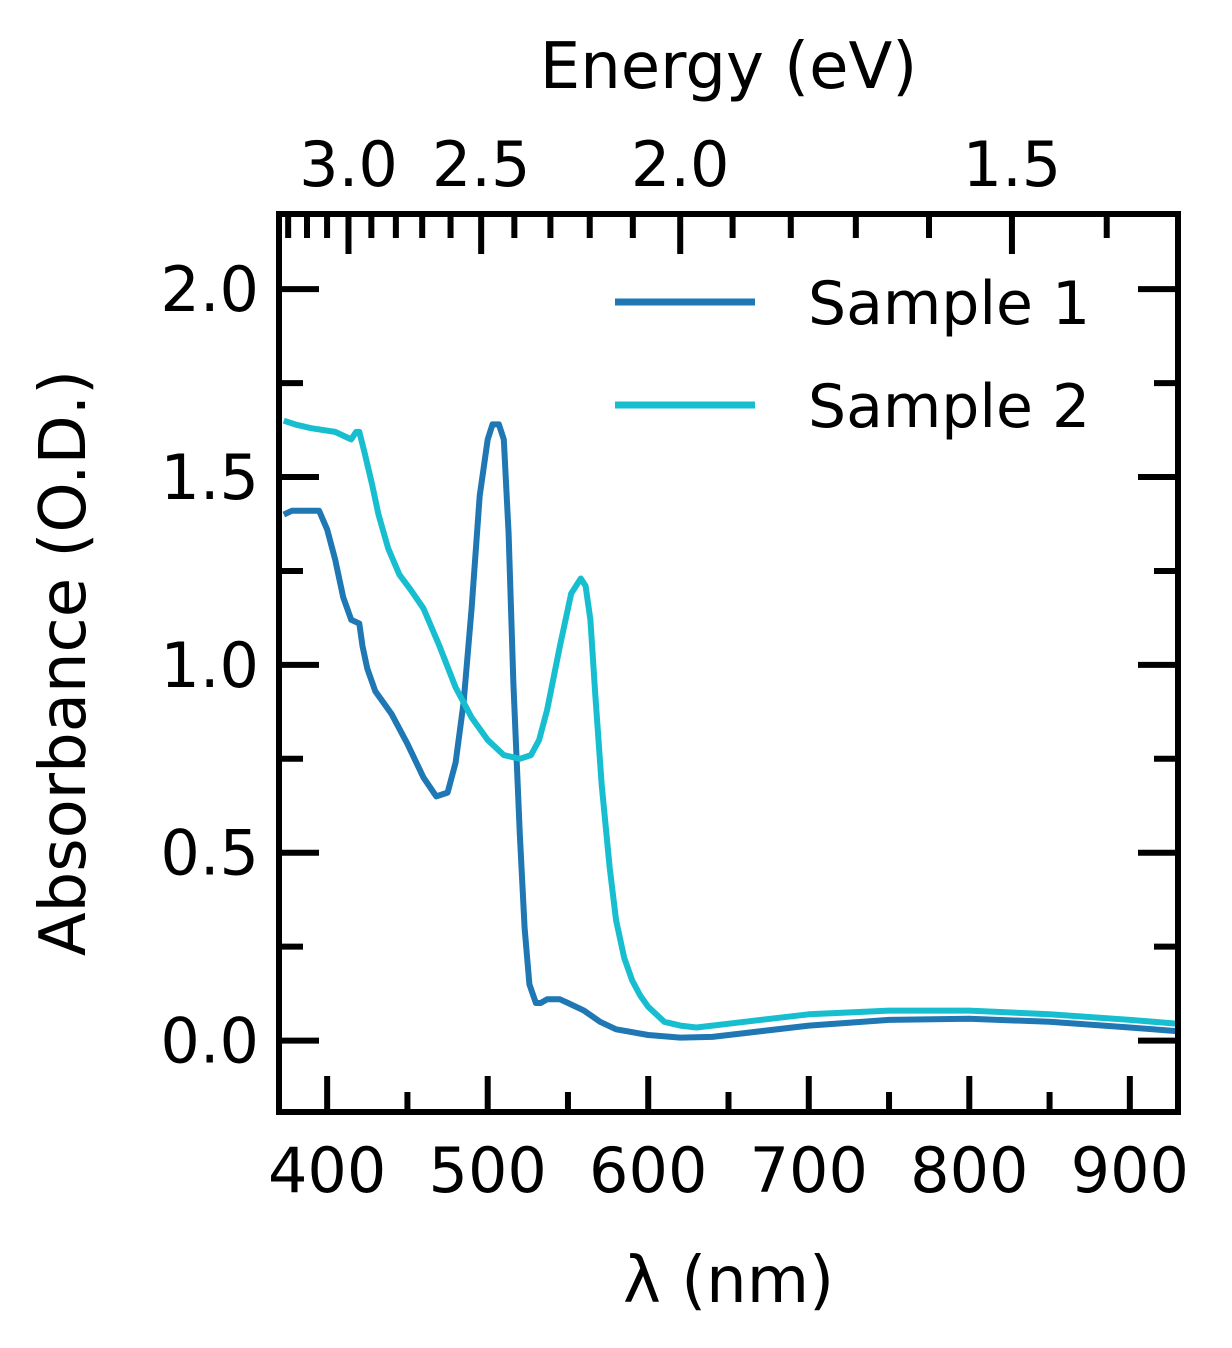 The image size is (1232, 1348). Describe the element at coordinates (209, 853) in the screenshot. I see `y-tick-label: 0.5` at that location.